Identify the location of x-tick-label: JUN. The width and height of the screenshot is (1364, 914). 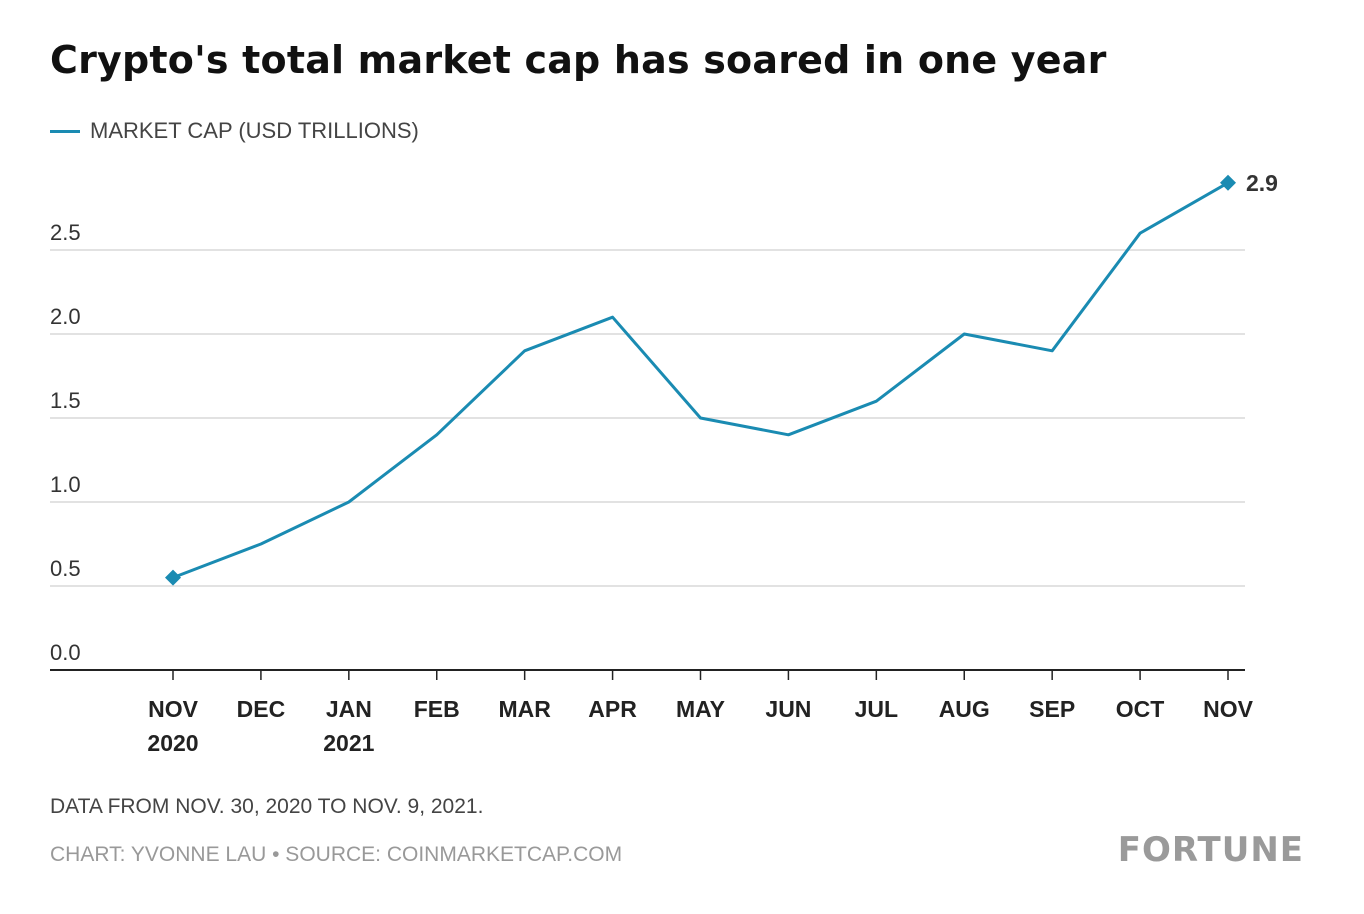
(788, 709).